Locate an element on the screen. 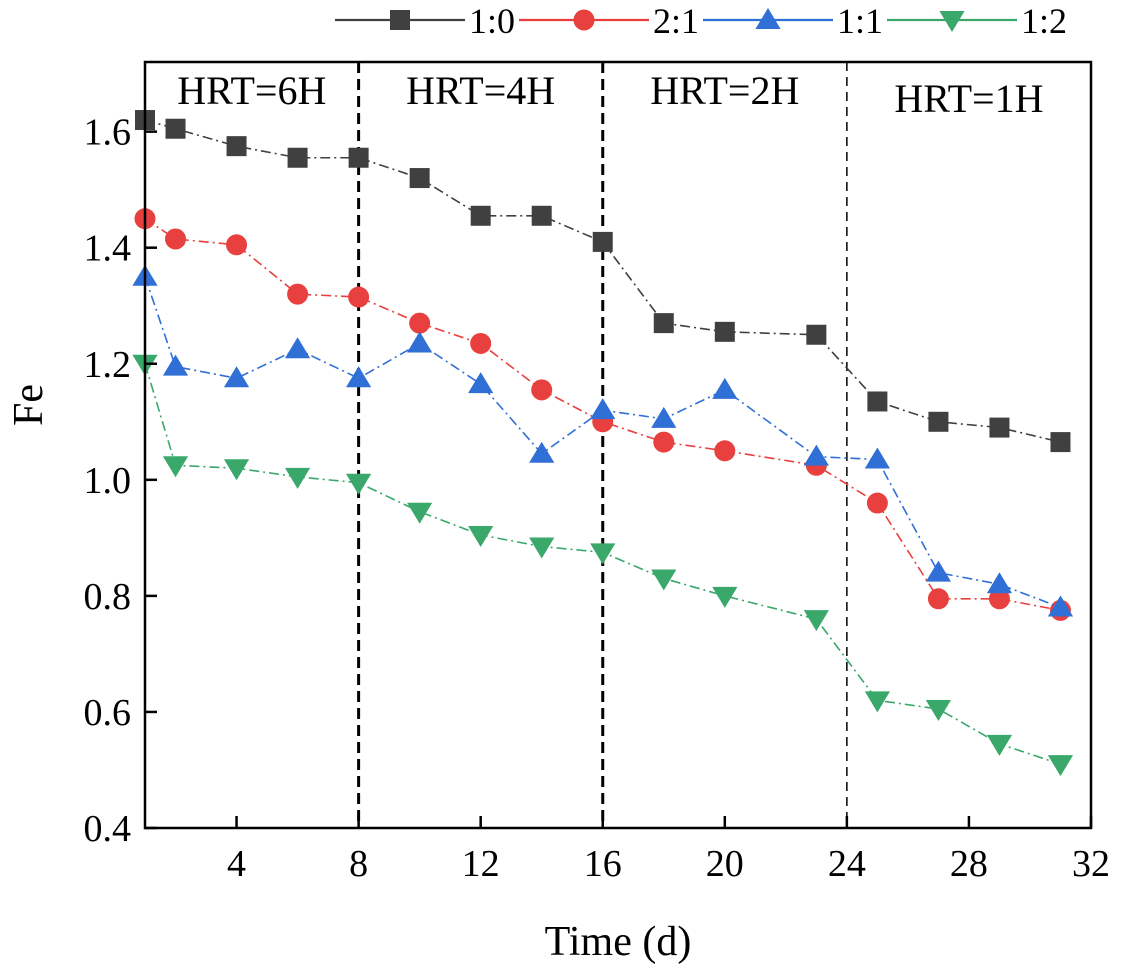  x-tick-label: 4 is located at coordinates (236, 864).